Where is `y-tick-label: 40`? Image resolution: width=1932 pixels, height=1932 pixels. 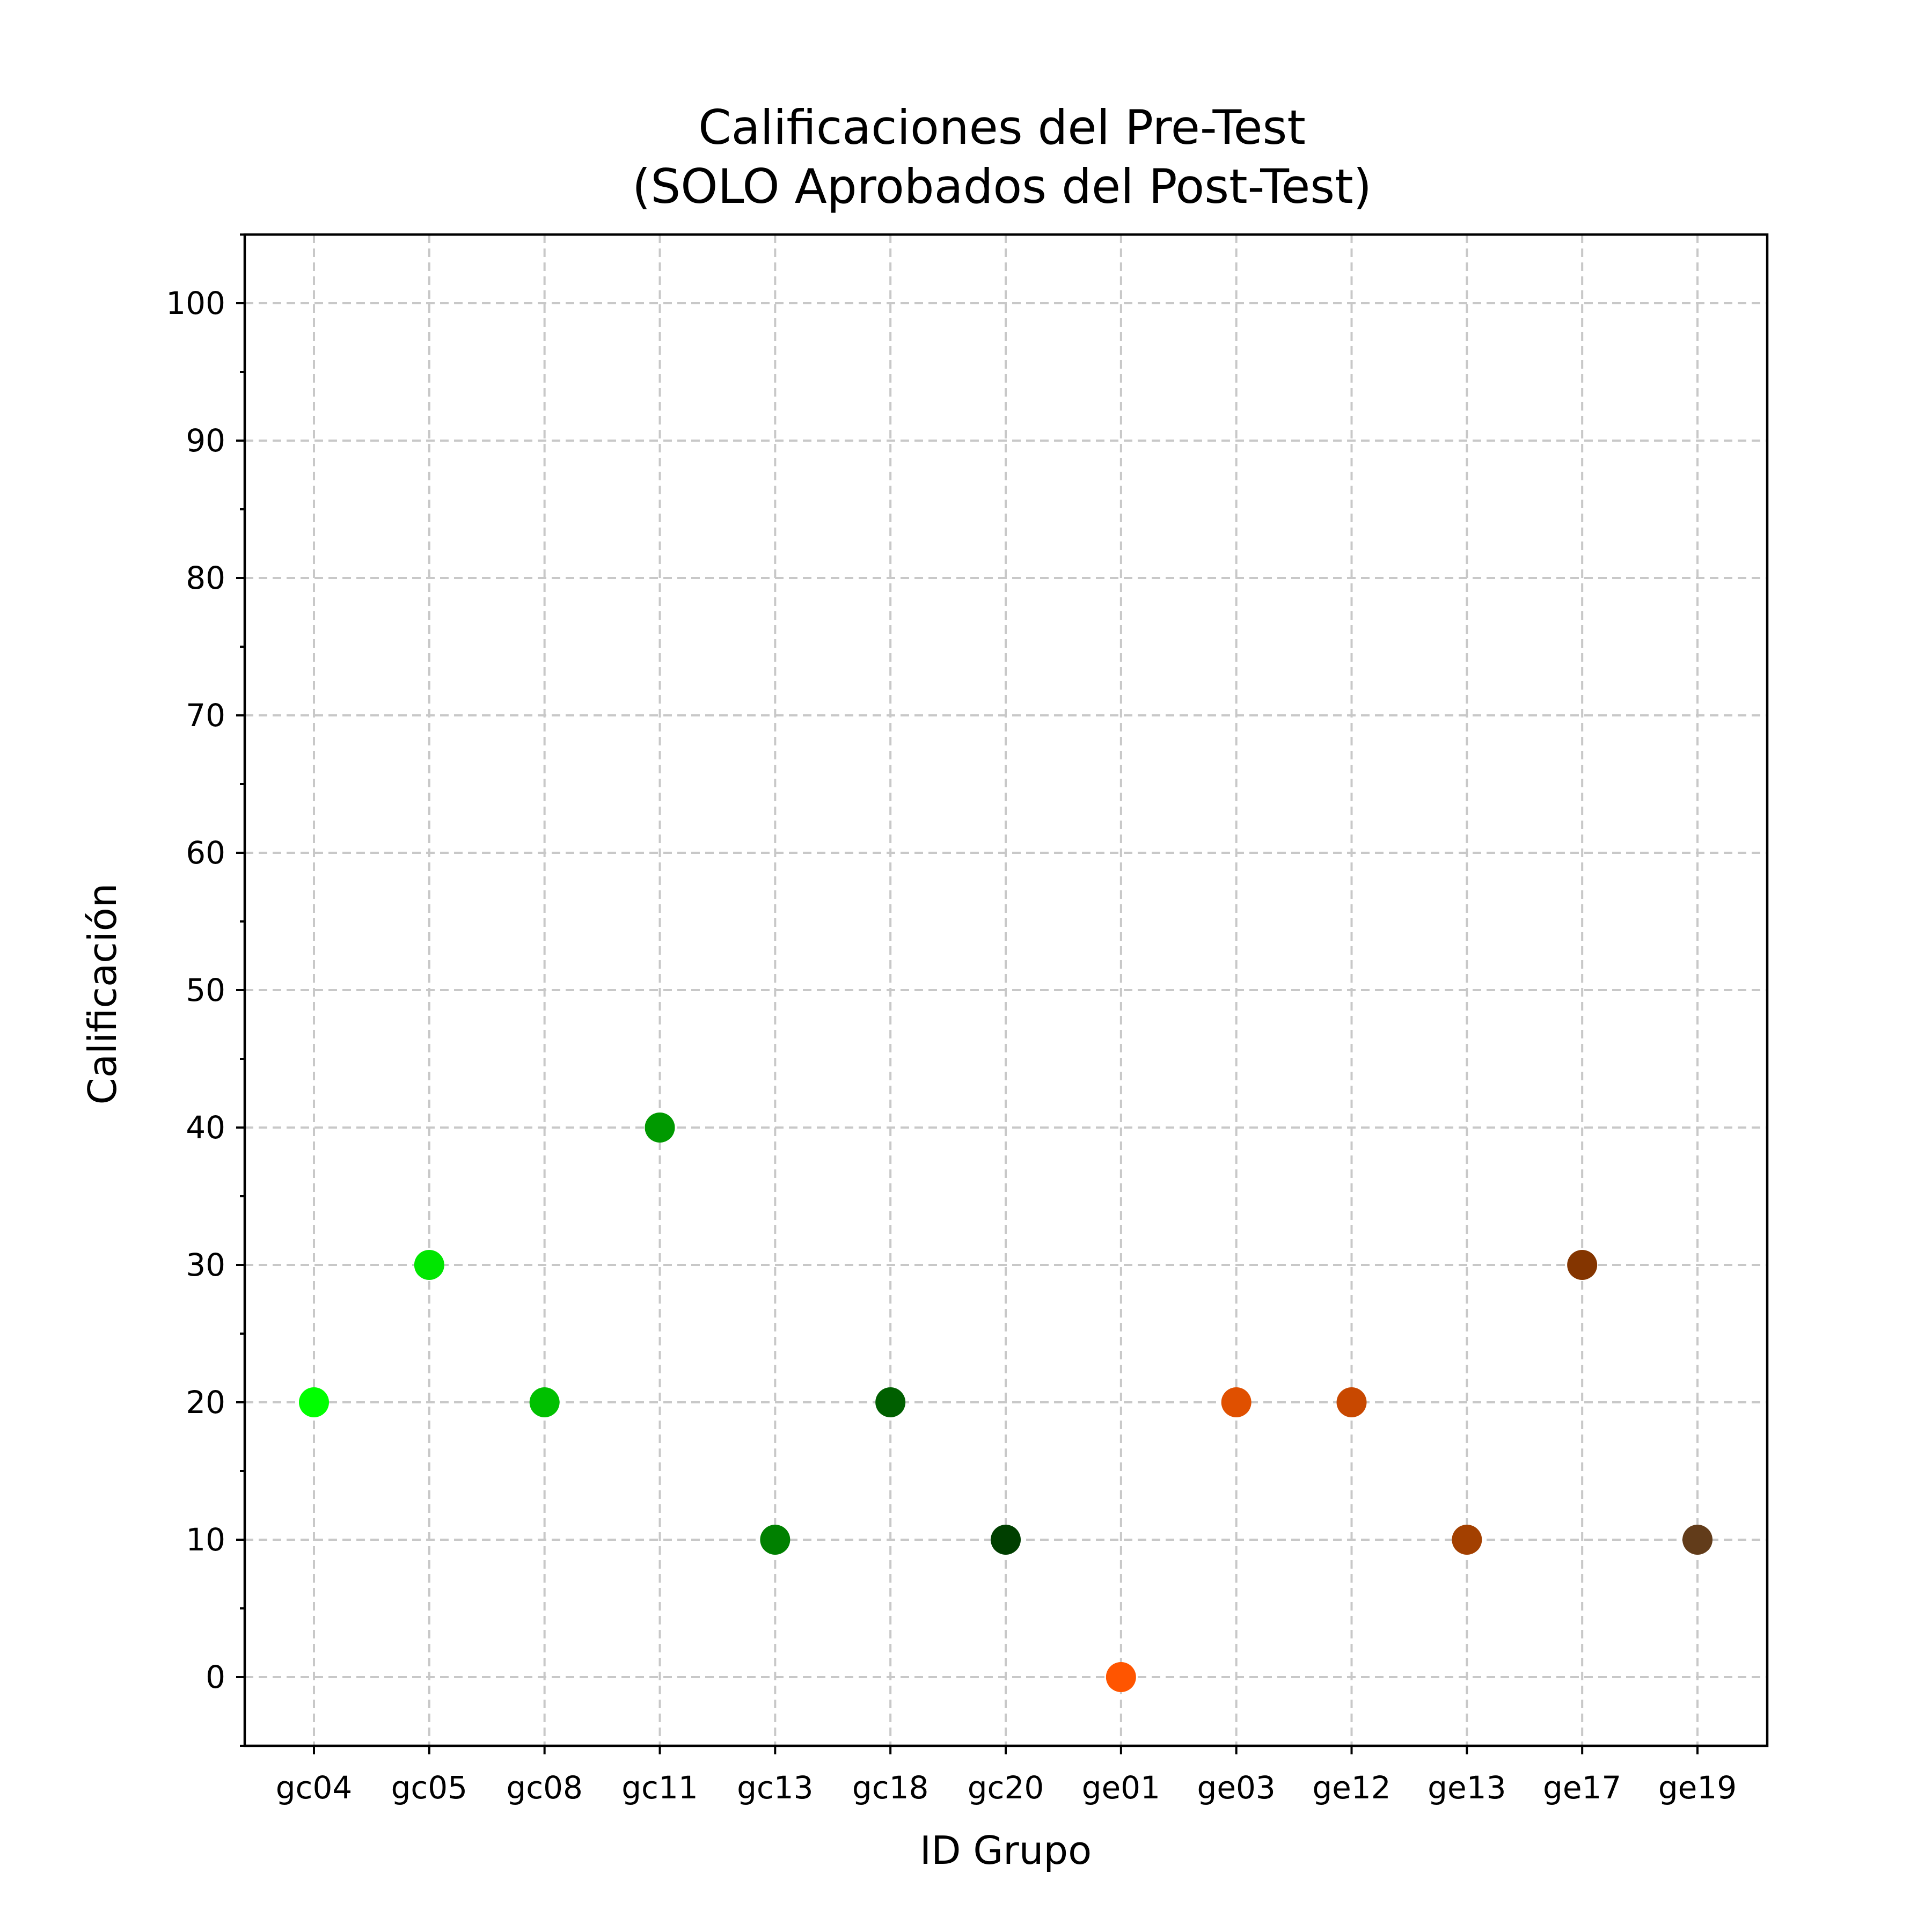 y-tick-label: 40 is located at coordinates (205, 1127).